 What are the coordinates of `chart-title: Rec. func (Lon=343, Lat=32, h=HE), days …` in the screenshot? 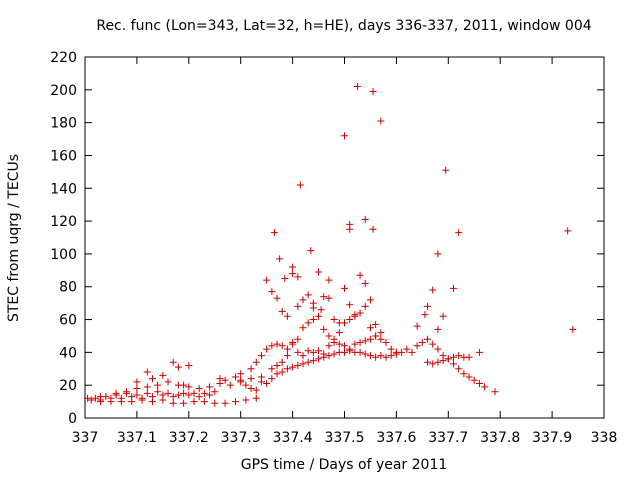 It's located at (343, 26).